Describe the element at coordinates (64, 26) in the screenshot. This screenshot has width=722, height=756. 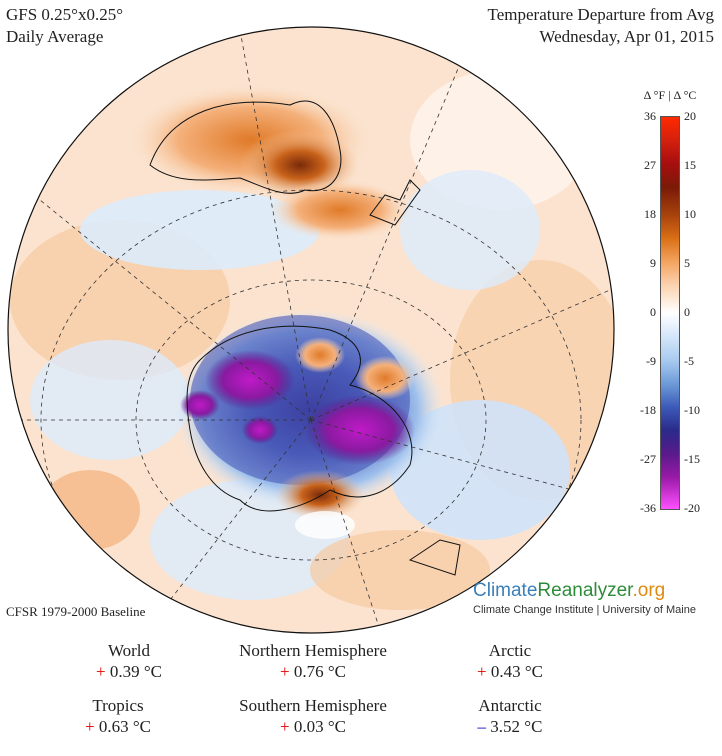
I see `header-left: GFS 0.25°x0.25° Daily Average` at that location.